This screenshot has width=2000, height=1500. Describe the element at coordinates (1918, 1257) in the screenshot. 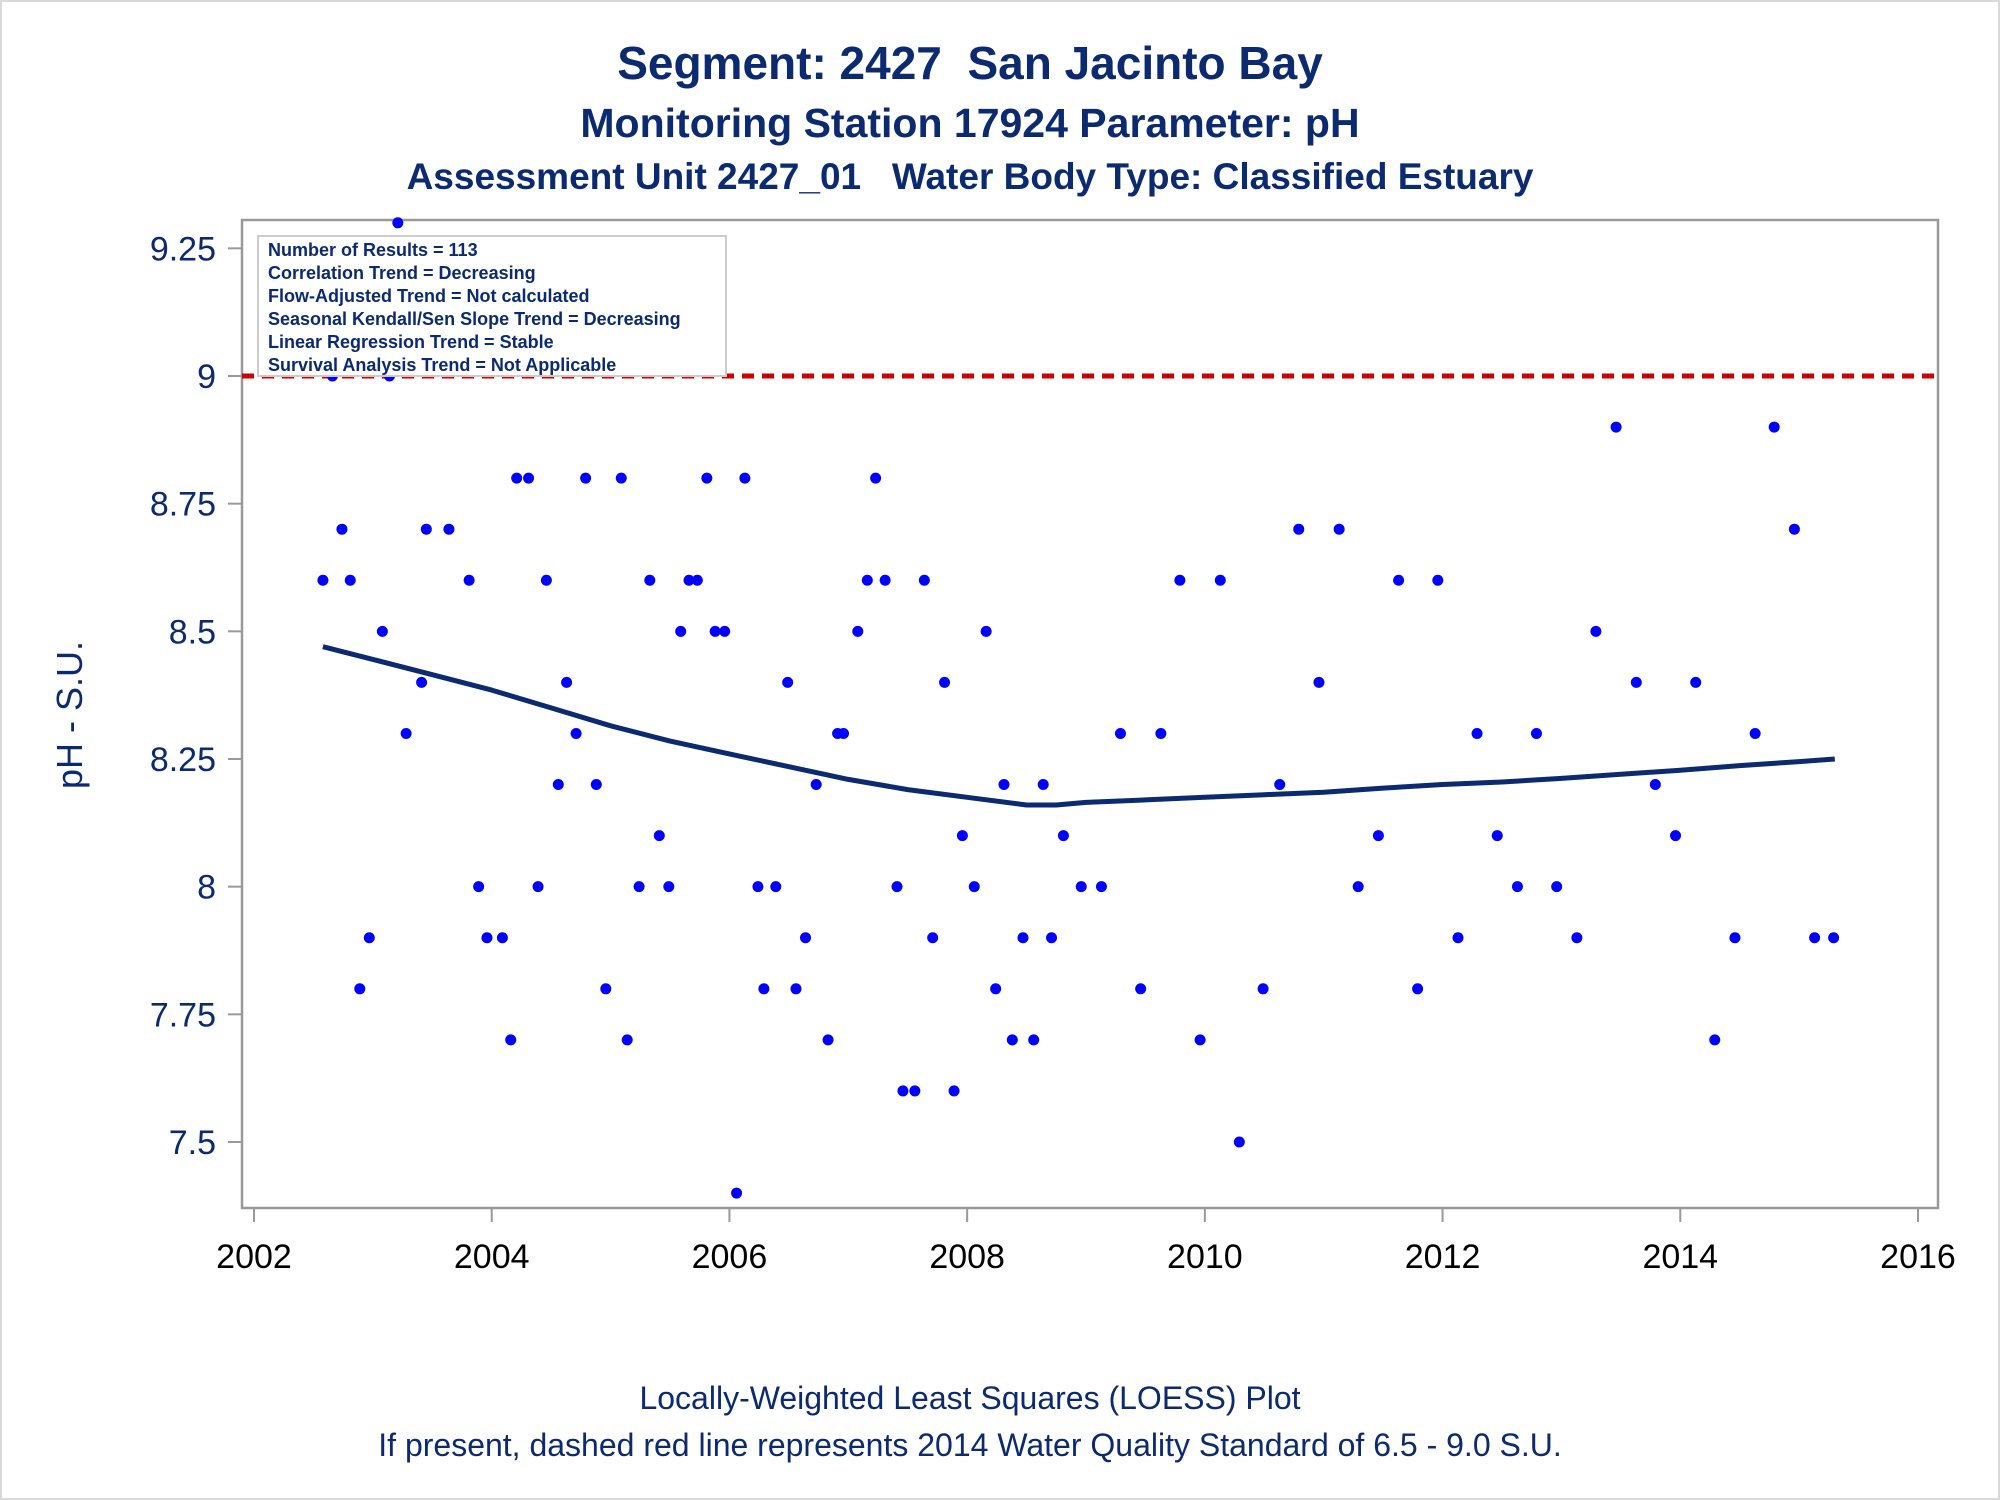

I see `x-tick-label: 2016` at that location.